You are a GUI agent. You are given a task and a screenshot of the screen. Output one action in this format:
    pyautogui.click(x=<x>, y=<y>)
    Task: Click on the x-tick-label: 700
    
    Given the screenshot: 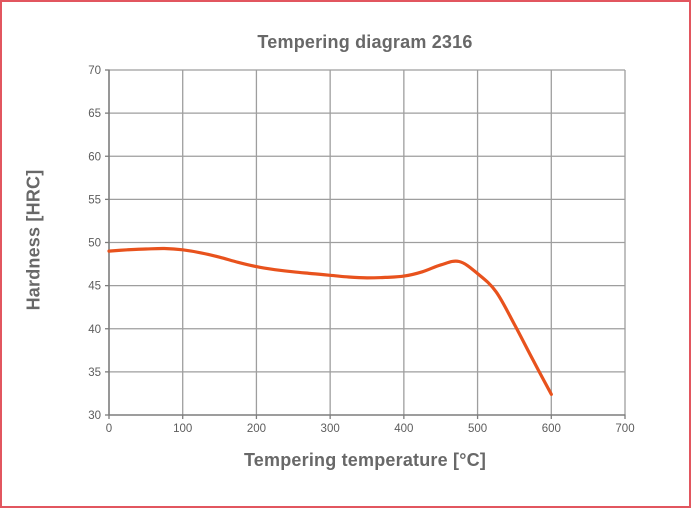 What is the action you would take?
    pyautogui.click(x=624, y=429)
    